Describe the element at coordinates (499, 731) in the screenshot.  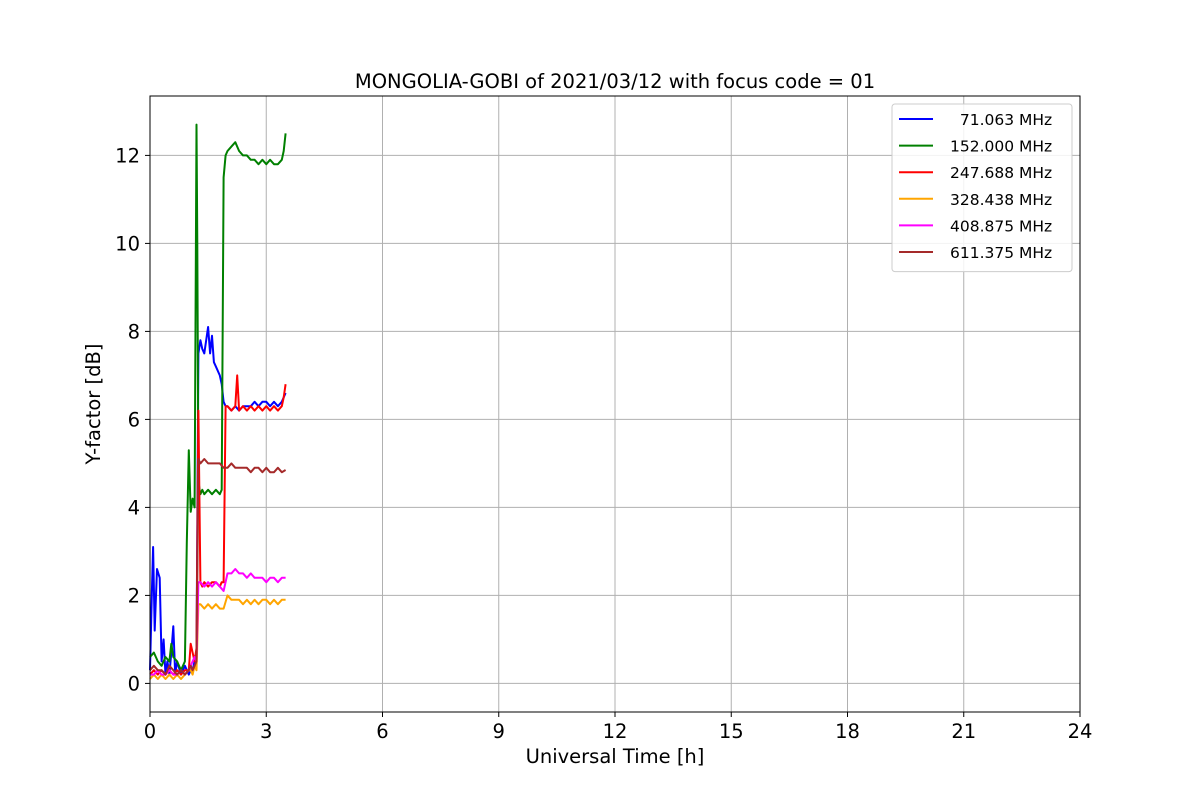
I see `x-tick-label: 9` at that location.